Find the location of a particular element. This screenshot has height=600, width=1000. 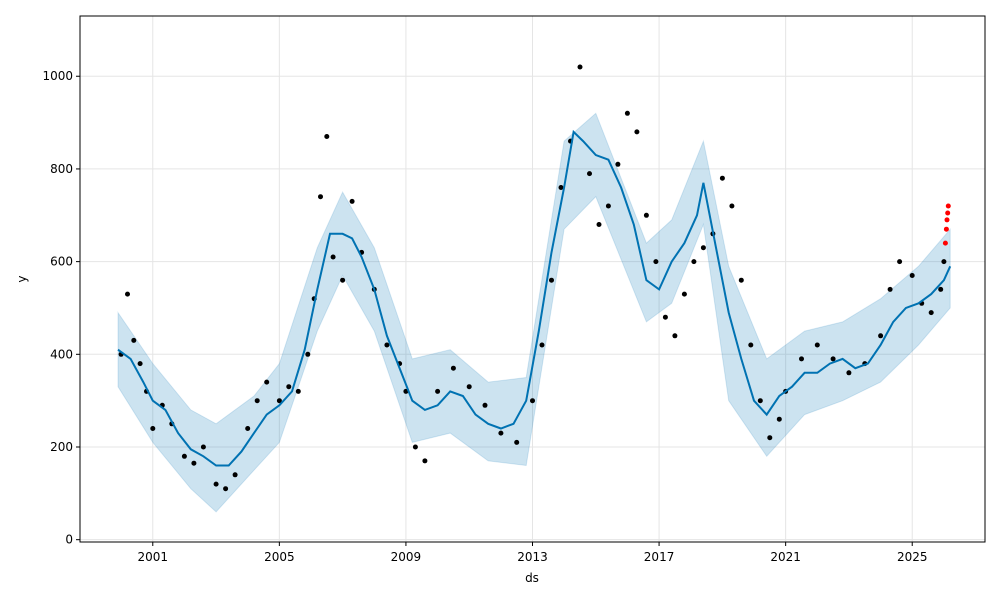

x-tick-label: 2025 is located at coordinates (912, 557).